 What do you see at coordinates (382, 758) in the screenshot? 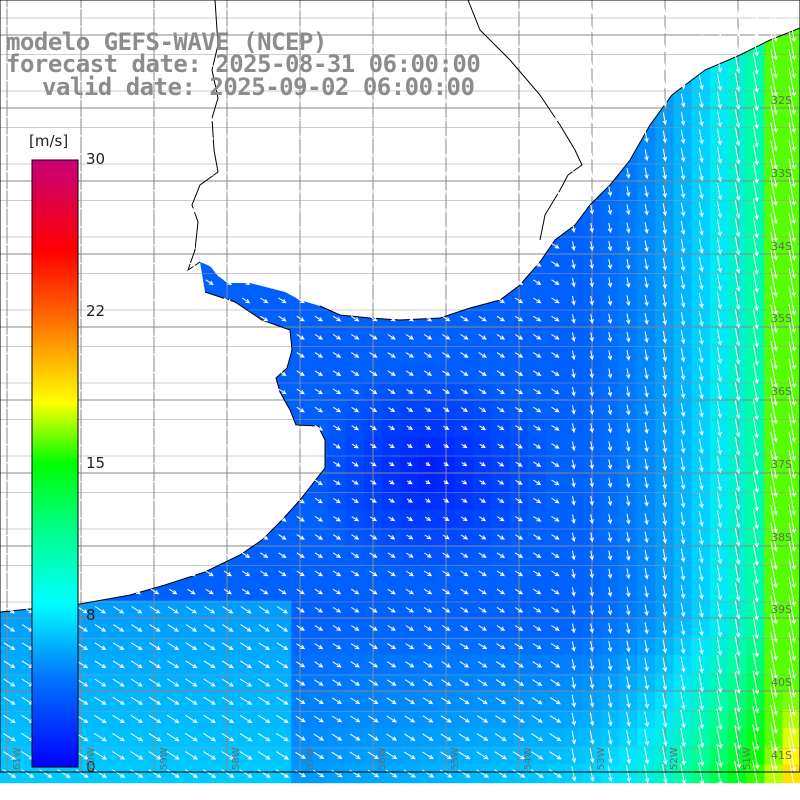
I see `lon-label: 56W` at bounding box center [382, 758].